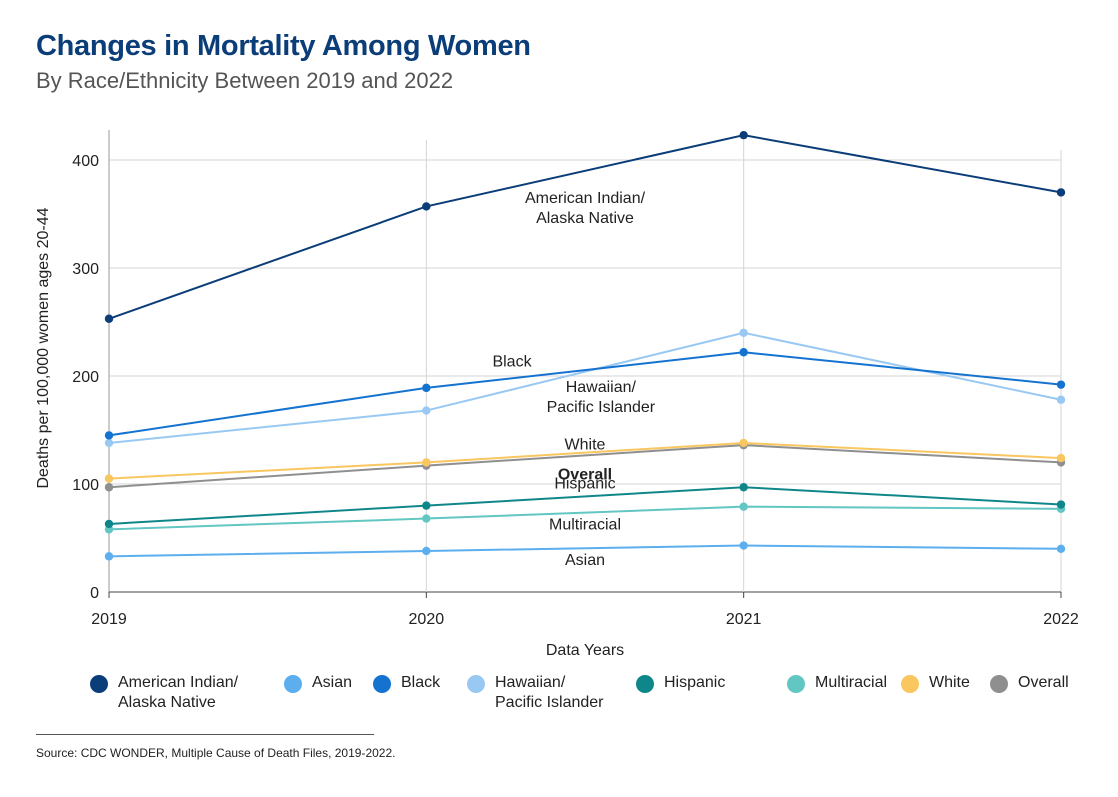 The image size is (1118, 797). Describe the element at coordinates (1061, 619) in the screenshot. I see `x-tick-label: 2022` at that location.